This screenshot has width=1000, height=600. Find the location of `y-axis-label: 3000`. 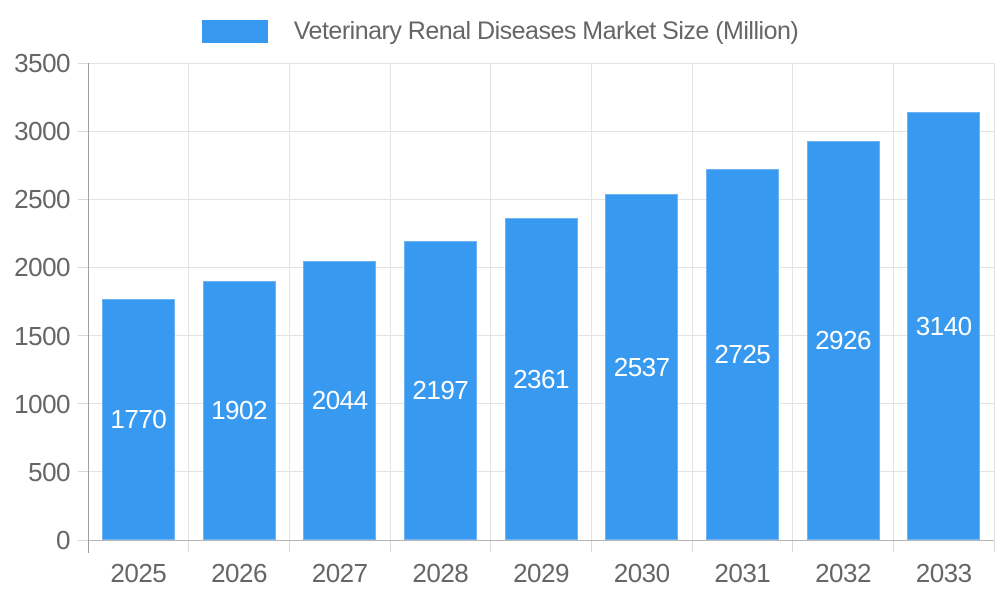

y-axis-label: 3000 is located at coordinates (42, 131).